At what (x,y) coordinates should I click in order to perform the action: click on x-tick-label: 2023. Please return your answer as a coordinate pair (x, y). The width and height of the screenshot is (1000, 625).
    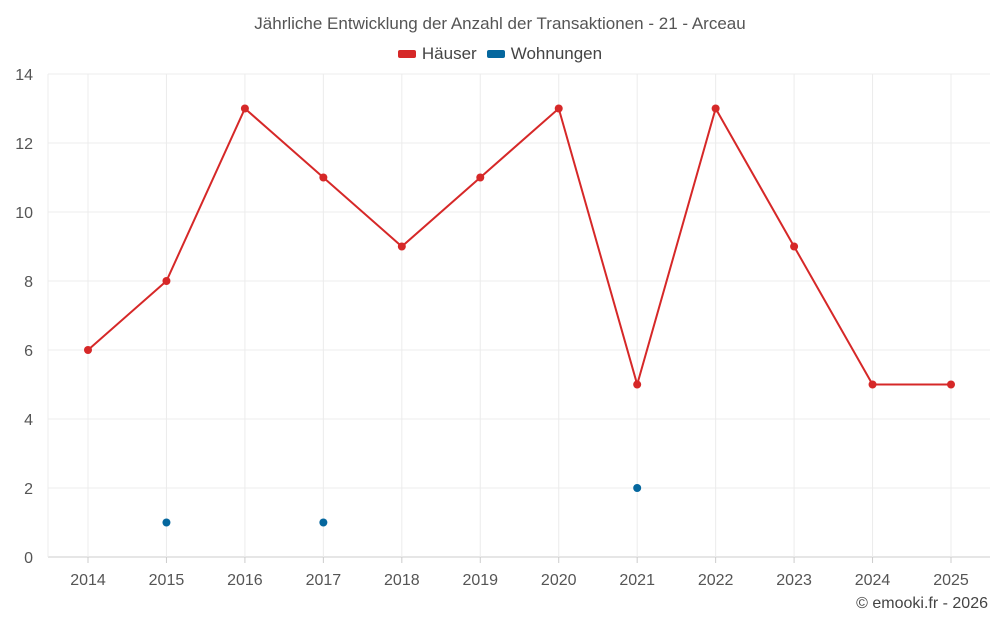
    Looking at the image, I should click on (794, 580).